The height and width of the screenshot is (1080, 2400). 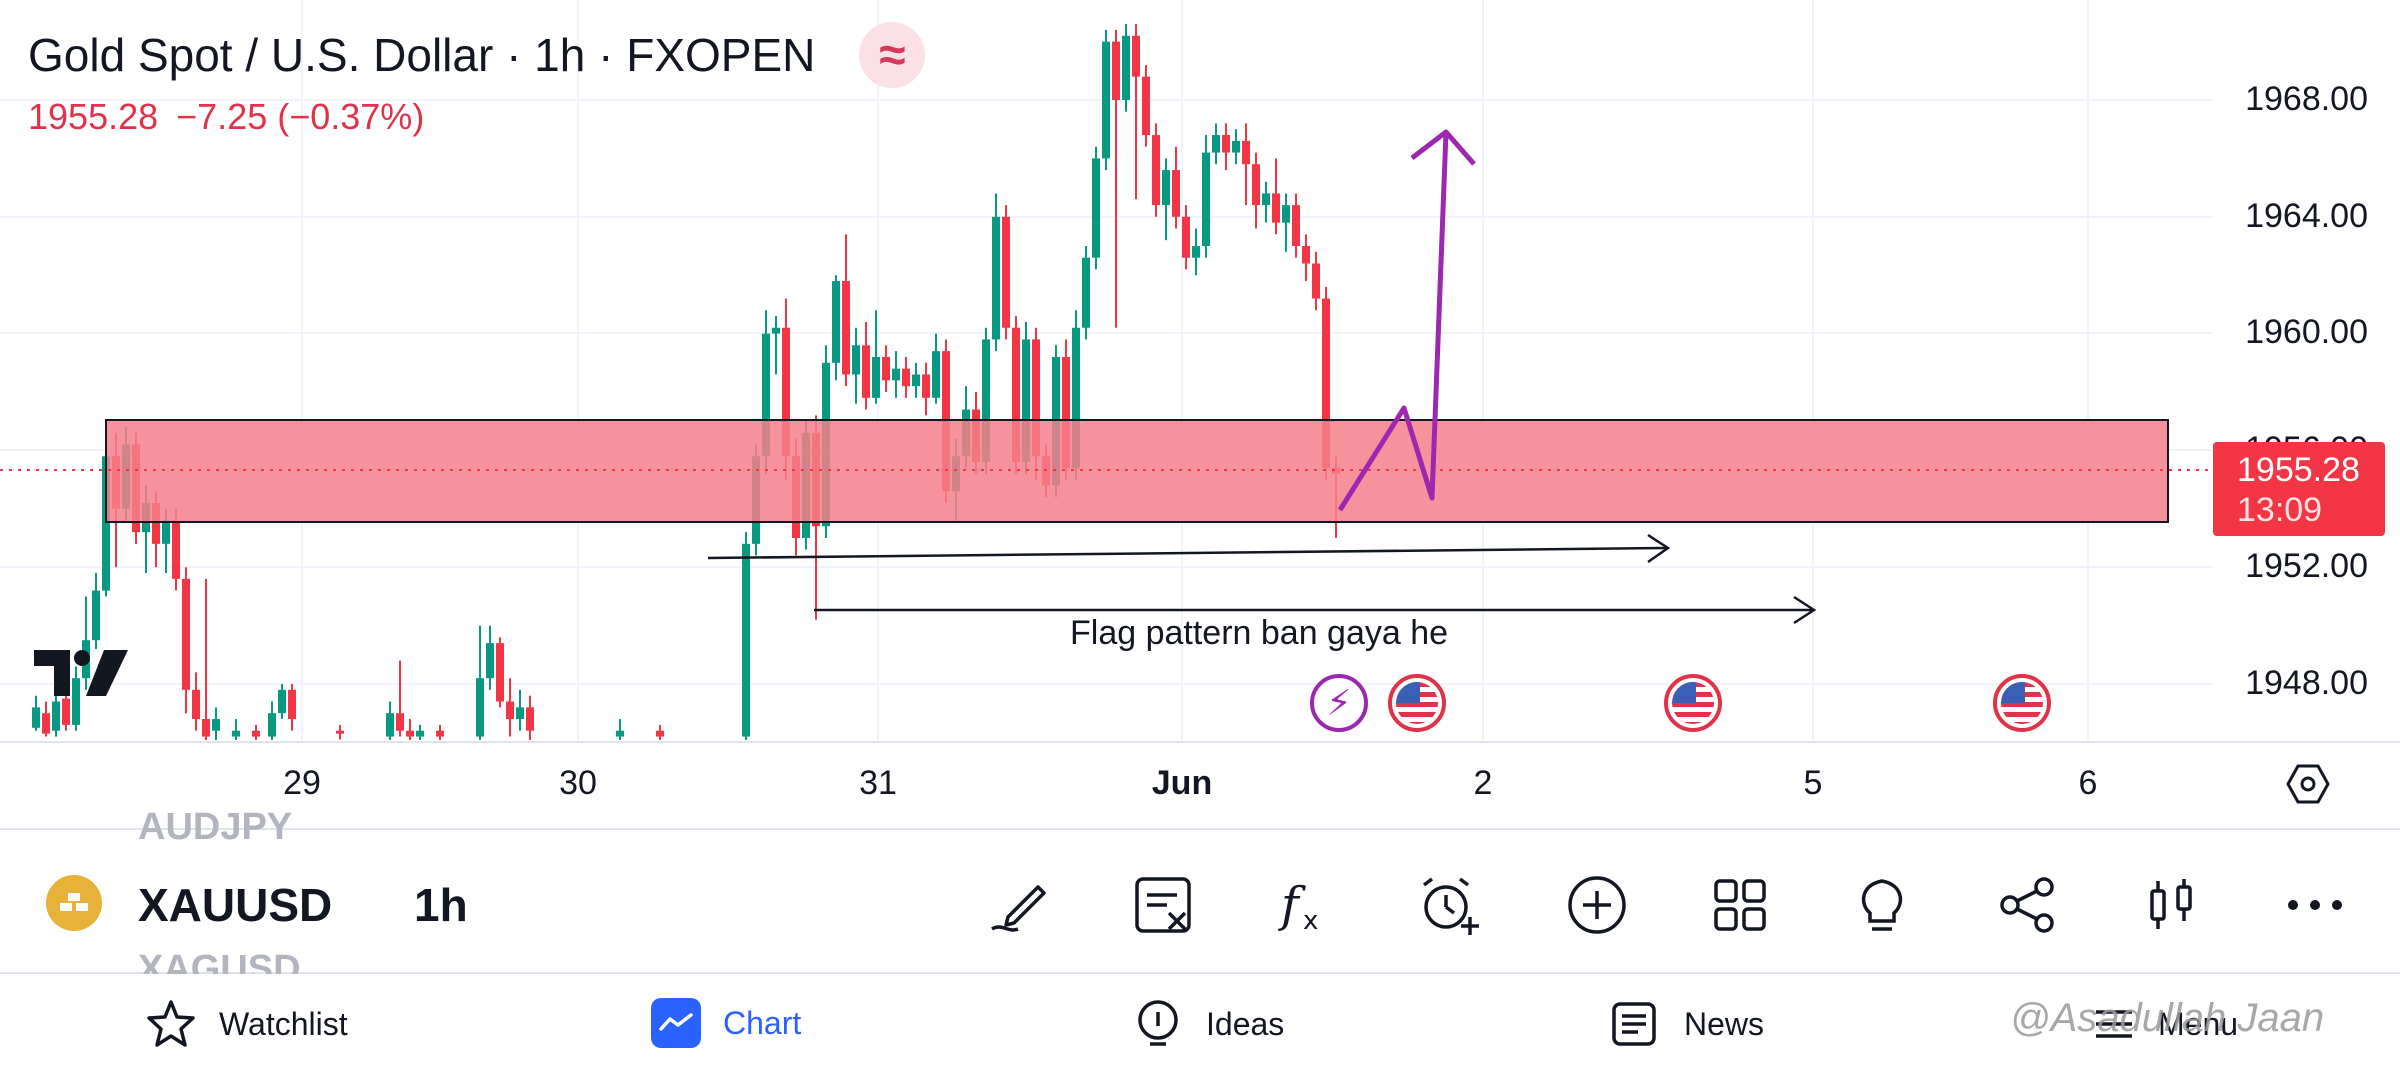 What do you see at coordinates (2308, 786) in the screenshot?
I see `chart-settings-icon` at bounding box center [2308, 786].